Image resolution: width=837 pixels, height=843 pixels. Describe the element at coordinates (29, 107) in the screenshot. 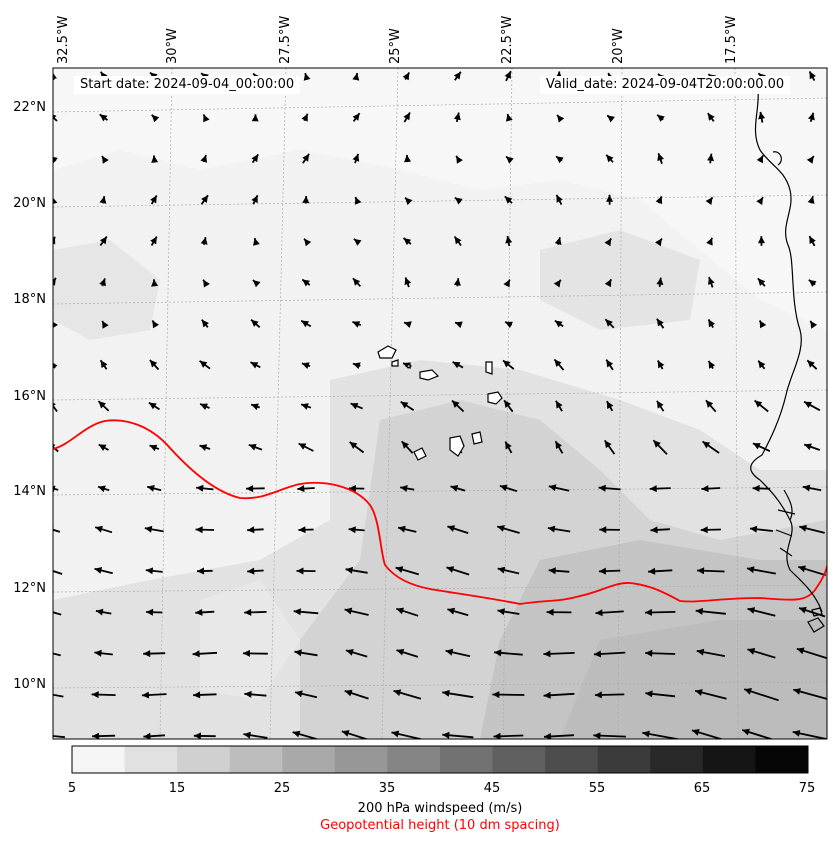

I see `lat-label: 22°N` at that location.